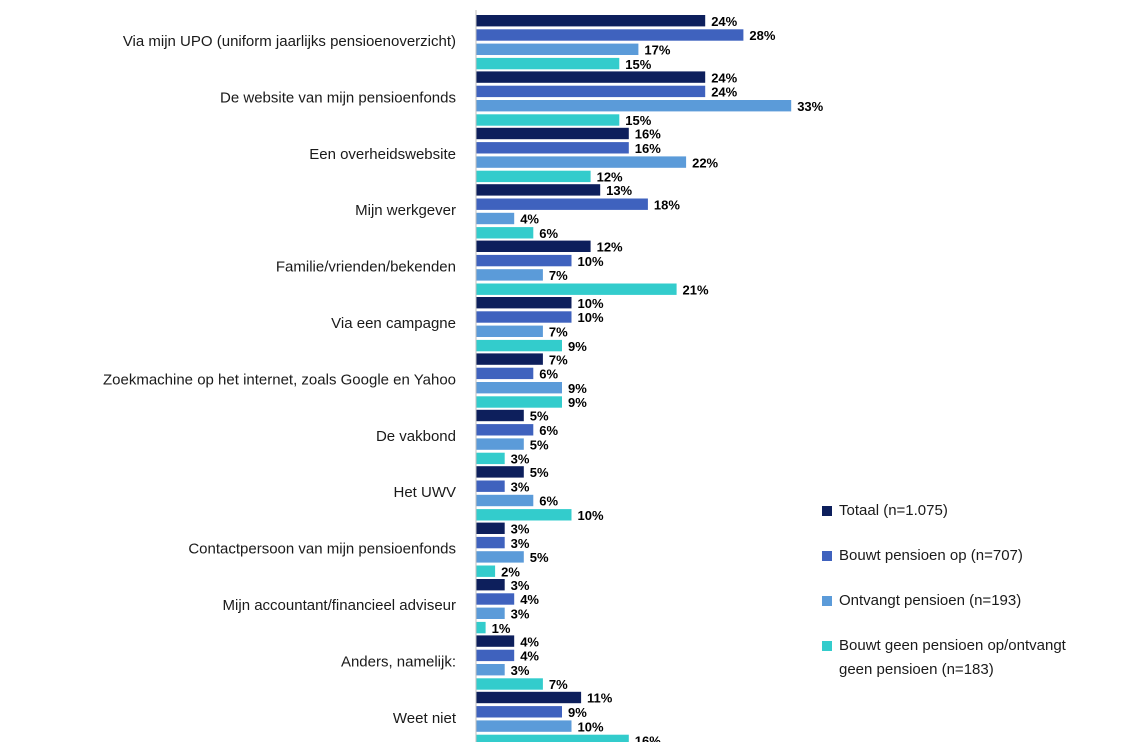  Describe the element at coordinates (657, 50) in the screenshot. I see `value-label: 17%` at that location.